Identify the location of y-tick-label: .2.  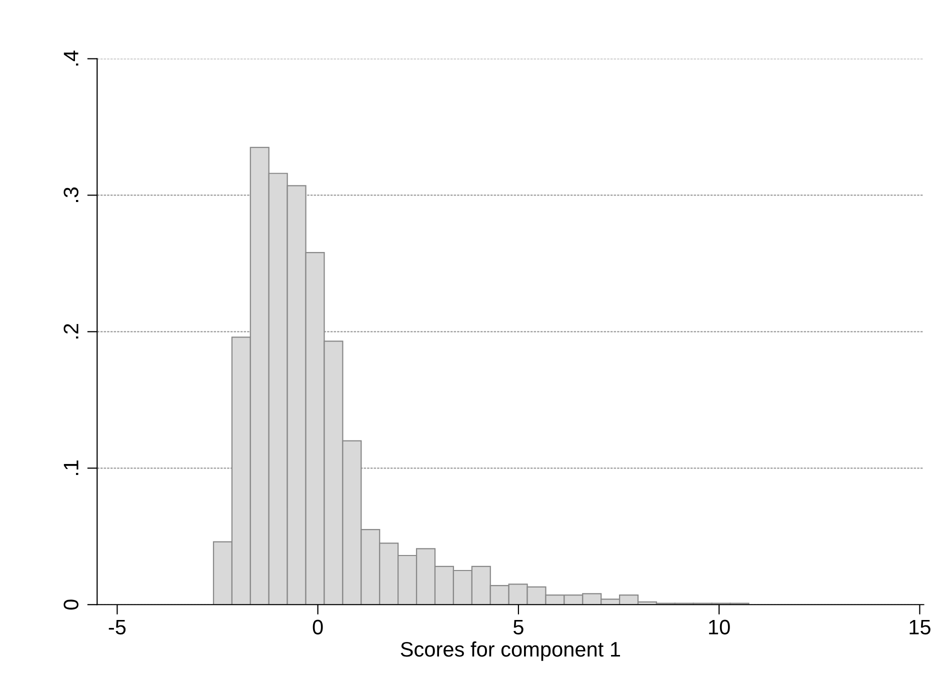
(71, 331).